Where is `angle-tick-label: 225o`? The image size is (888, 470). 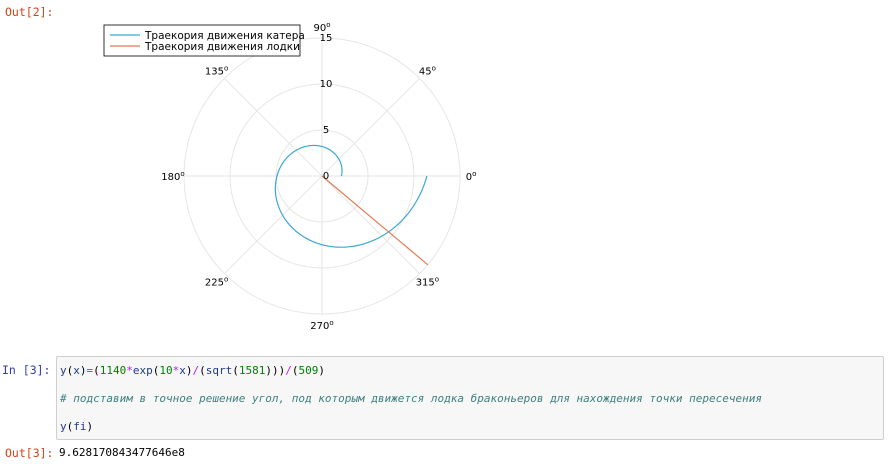
angle-tick-label: 225o is located at coordinates (216, 281).